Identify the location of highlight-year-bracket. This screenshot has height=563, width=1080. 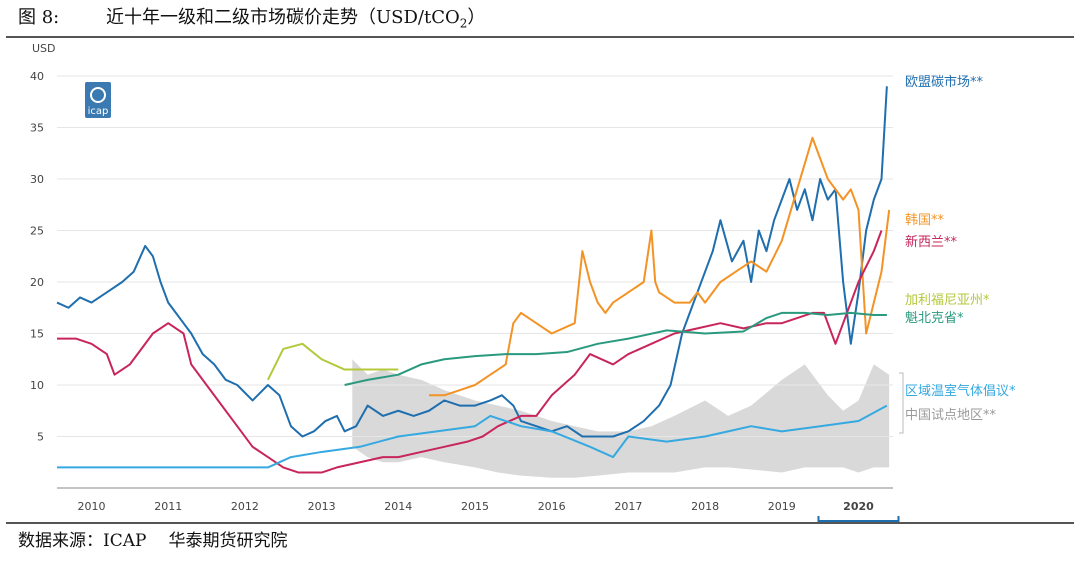
(858, 519).